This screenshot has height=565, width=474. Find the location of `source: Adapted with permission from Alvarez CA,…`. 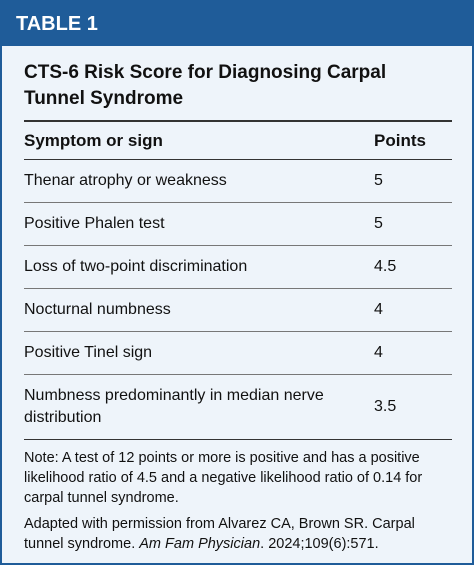

source: Adapted with permission from Alvarez CA,… is located at coordinates (237, 534).